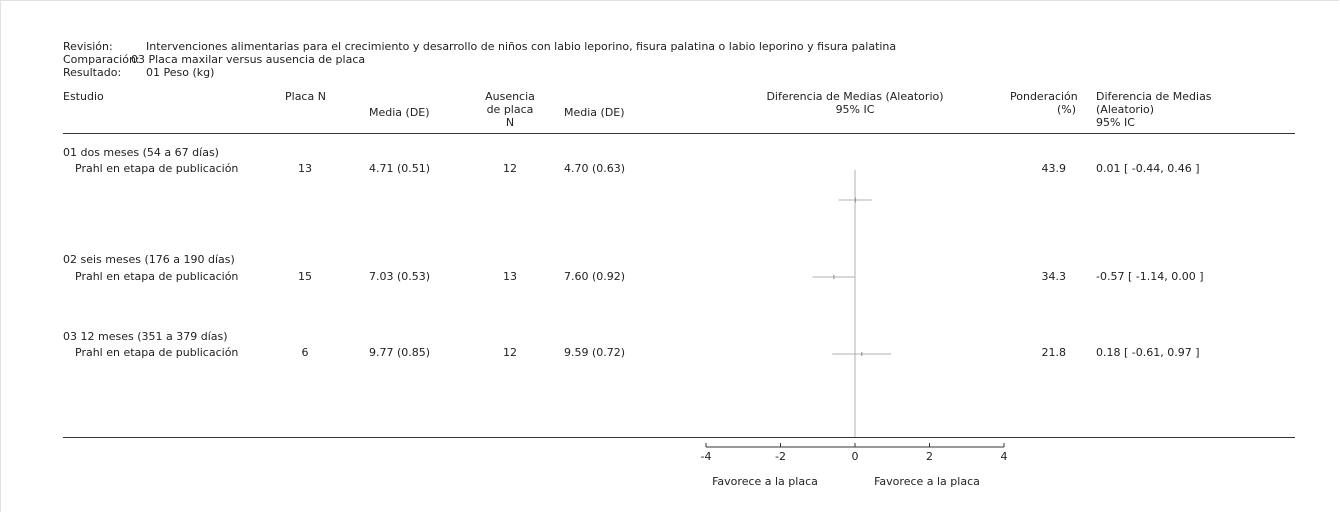  Describe the element at coordinates (149, 259) in the screenshot. I see `group-title: 02 seis meses (176 a 190 días)` at that location.